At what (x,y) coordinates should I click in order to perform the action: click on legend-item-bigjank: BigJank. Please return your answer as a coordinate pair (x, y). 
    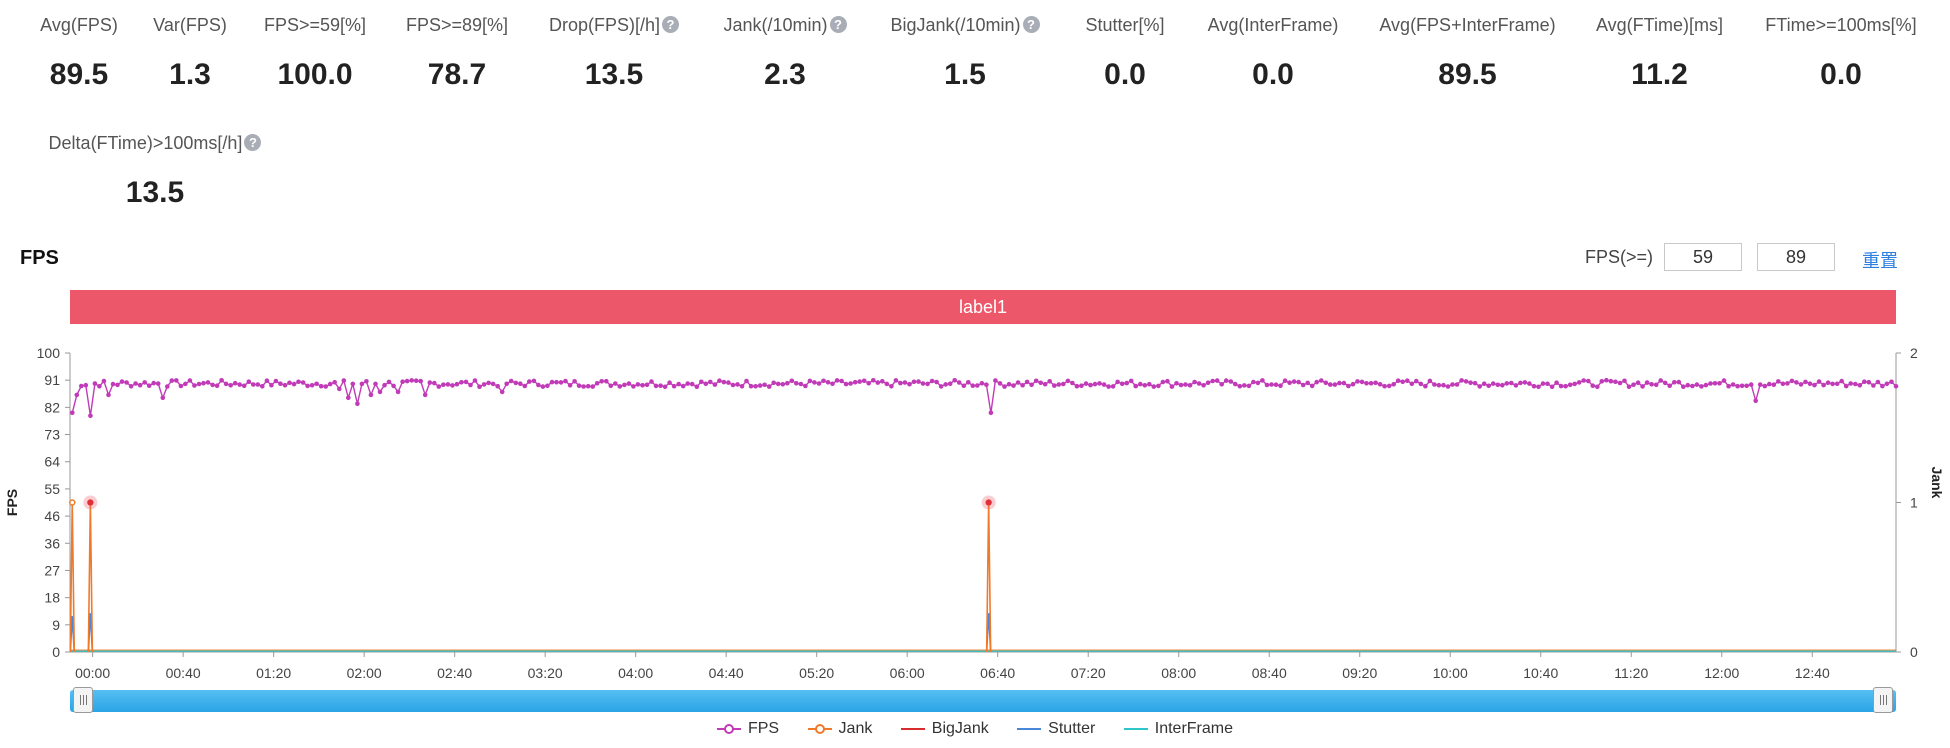
    Looking at the image, I should click on (944, 729).